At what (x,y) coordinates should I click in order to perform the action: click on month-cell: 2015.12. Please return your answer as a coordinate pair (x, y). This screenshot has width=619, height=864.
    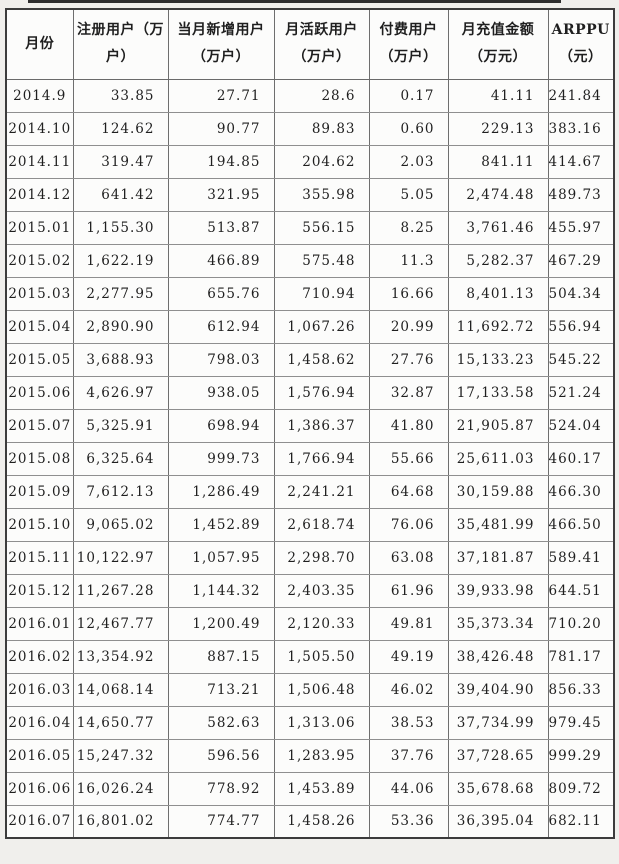
    Looking at the image, I should click on (39, 590).